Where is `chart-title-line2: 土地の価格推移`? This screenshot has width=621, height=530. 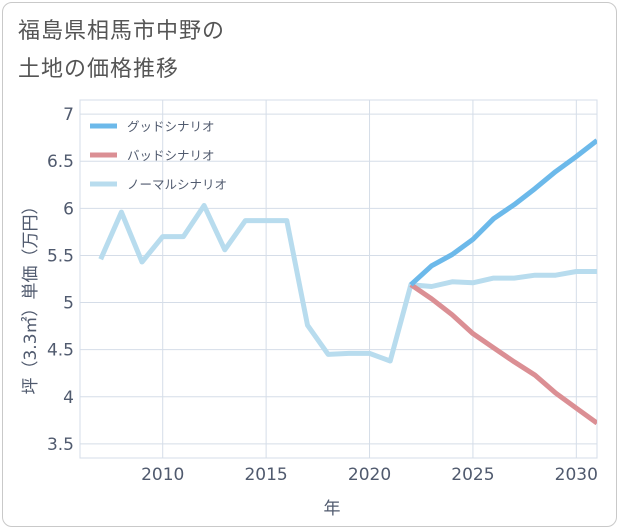 chart-title-line2: 土地の価格推移 is located at coordinates (99, 69).